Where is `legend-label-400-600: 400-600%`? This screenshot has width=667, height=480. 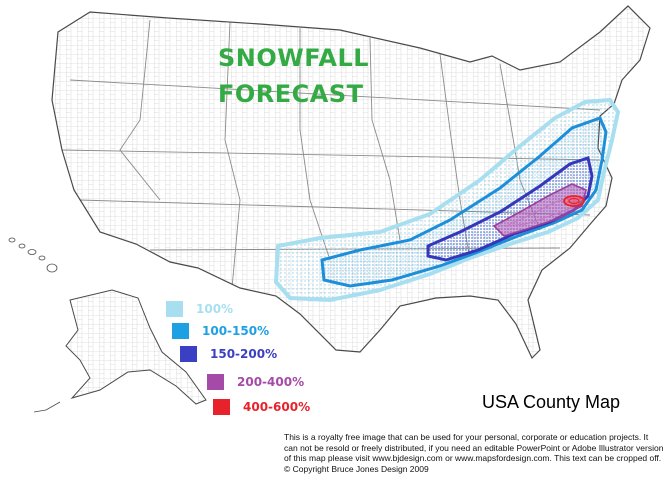
legend-label-400-600: 400-600% is located at coordinates (277, 407).